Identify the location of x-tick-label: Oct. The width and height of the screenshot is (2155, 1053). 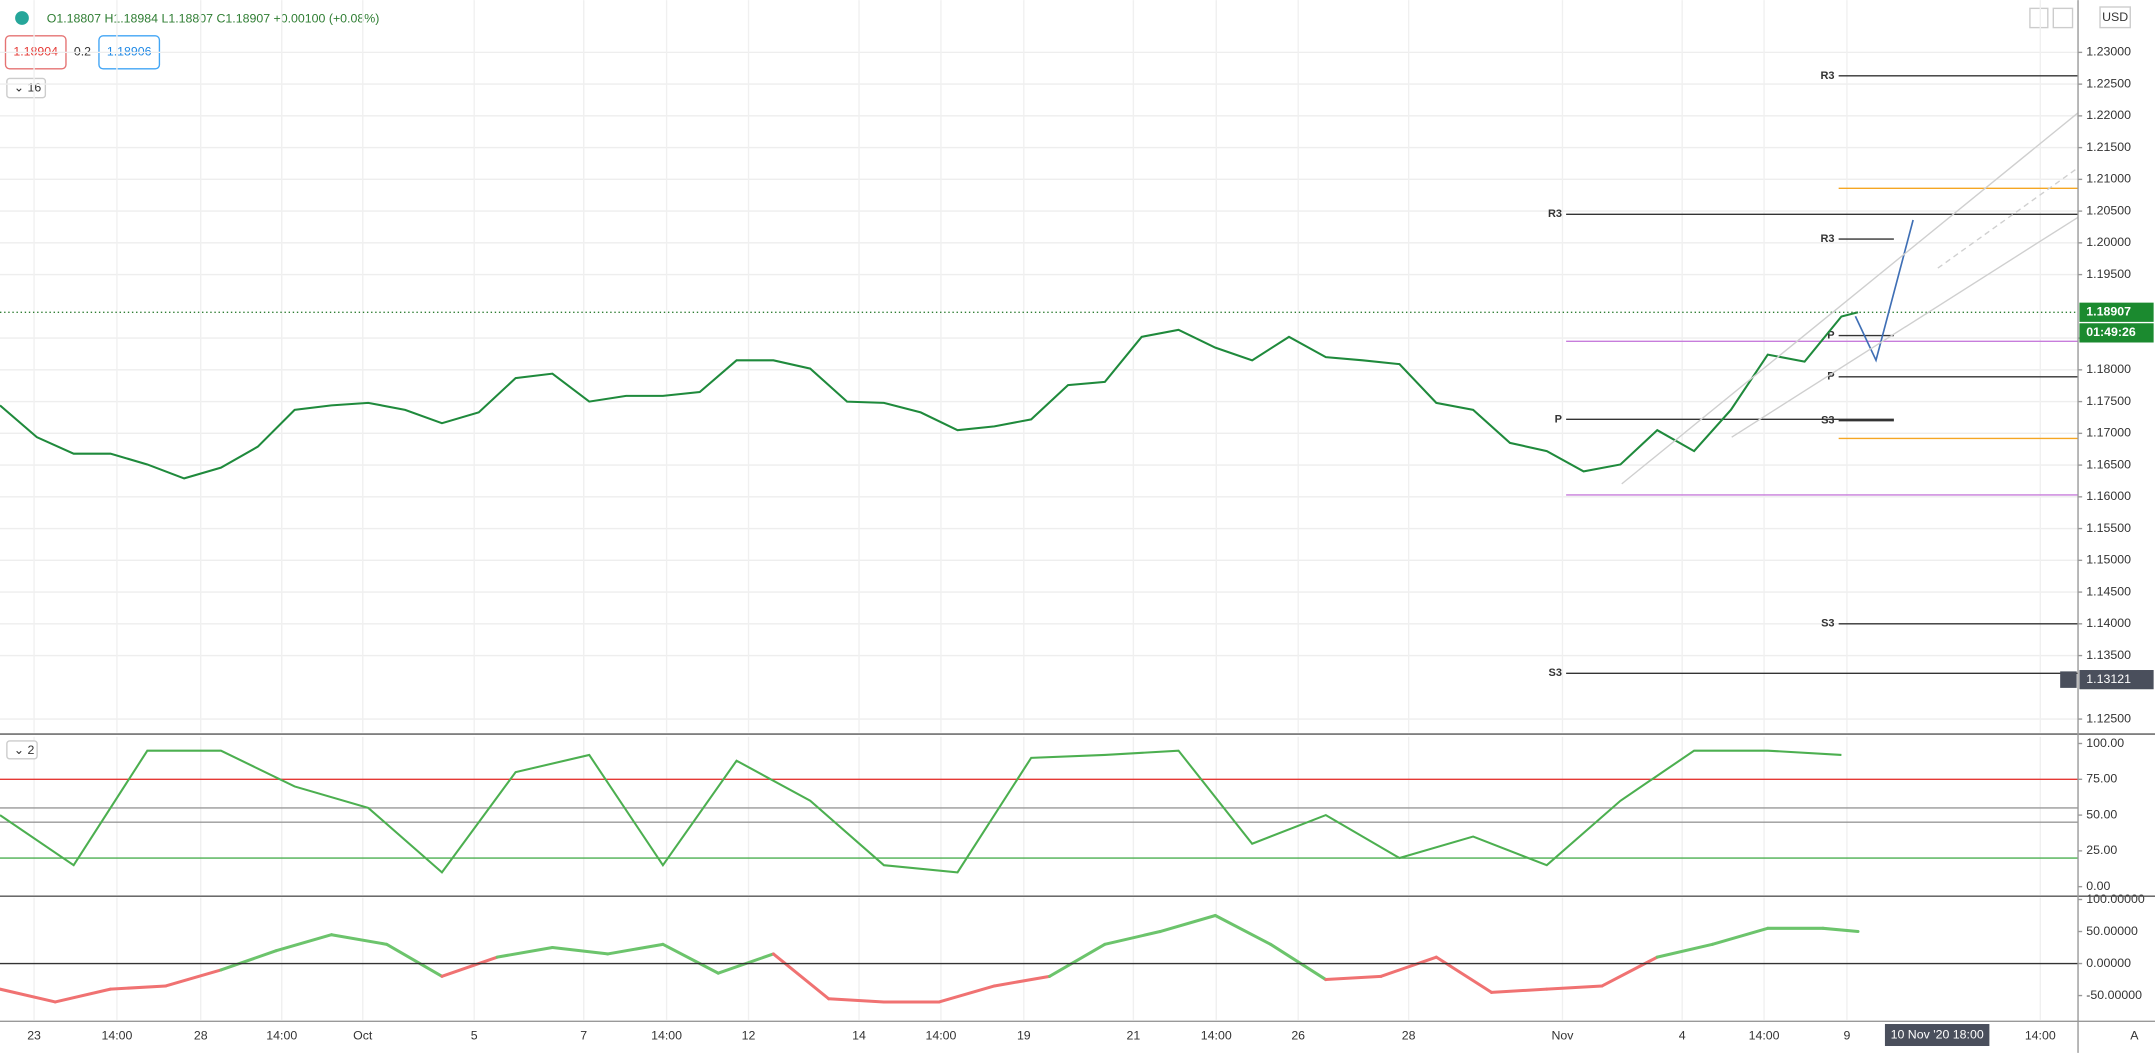
(363, 1036).